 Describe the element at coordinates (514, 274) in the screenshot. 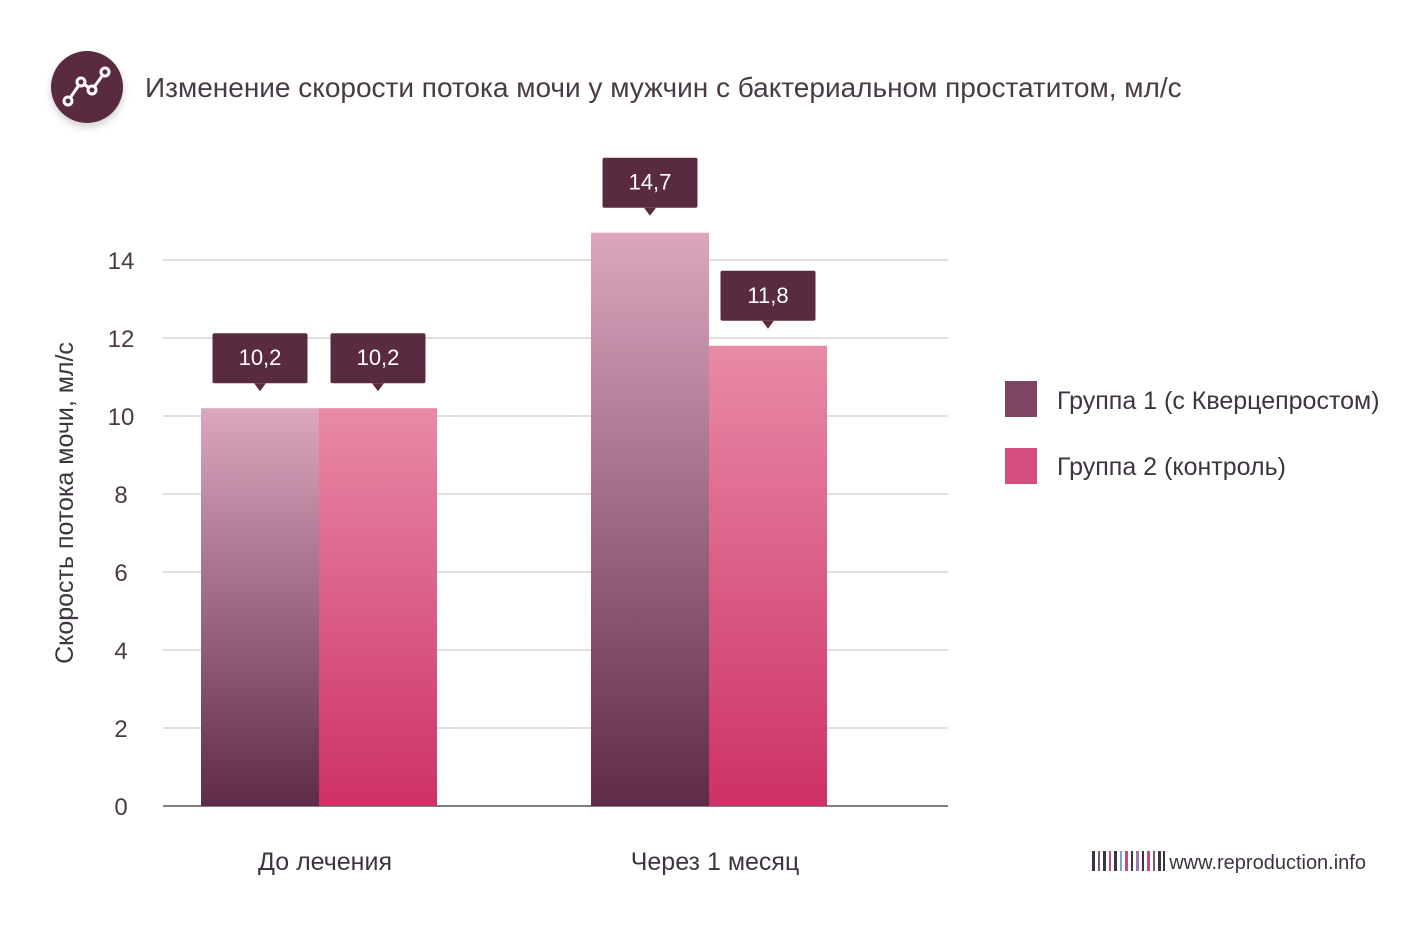

I see `data-labels: 10,2 10,2 14,7 11,8` at that location.